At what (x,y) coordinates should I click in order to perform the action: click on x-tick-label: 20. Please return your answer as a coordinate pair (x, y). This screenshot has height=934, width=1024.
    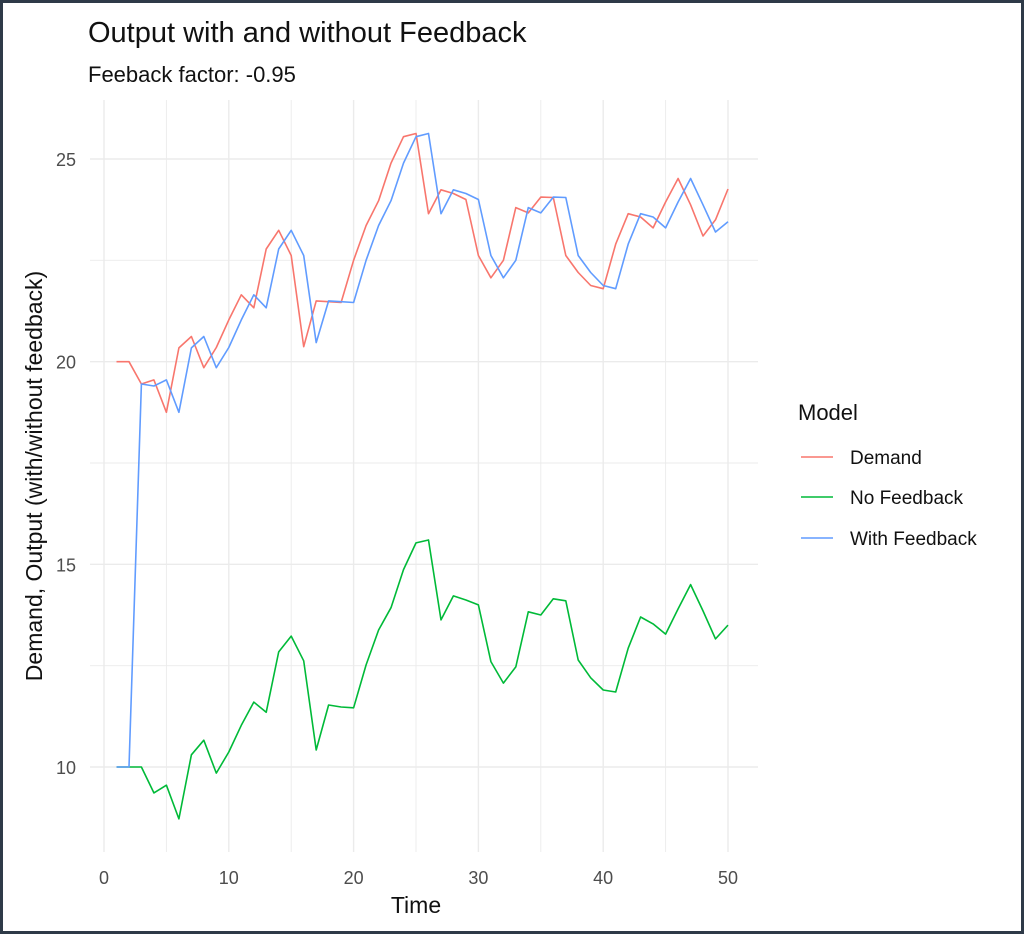
    Looking at the image, I should click on (354, 878).